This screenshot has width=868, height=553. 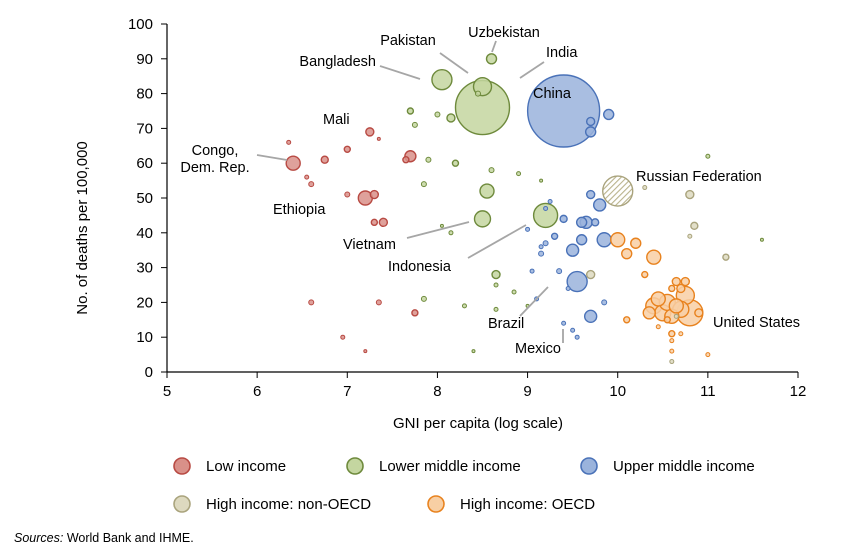 What do you see at coordinates (478, 423) in the screenshot?
I see `x-axis-label: GNI per capita (log scale)` at bounding box center [478, 423].